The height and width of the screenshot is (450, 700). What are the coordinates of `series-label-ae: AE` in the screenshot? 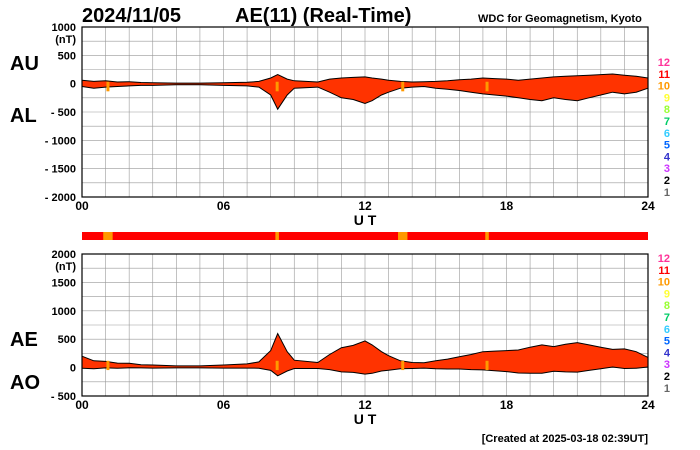 It's located at (24, 340).